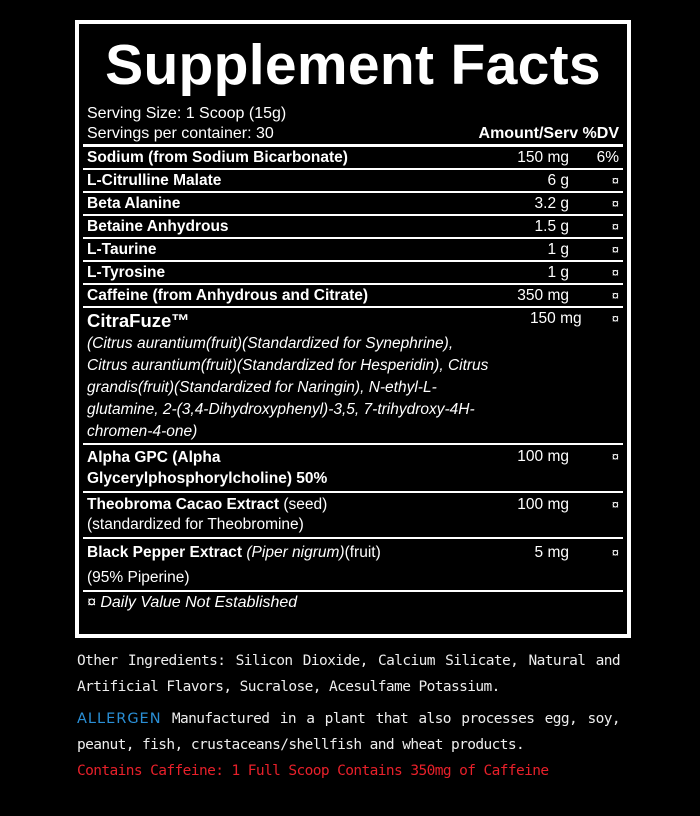  What do you see at coordinates (119, 719) in the screenshot?
I see `allergen-label: ALLERGEN` at bounding box center [119, 719].